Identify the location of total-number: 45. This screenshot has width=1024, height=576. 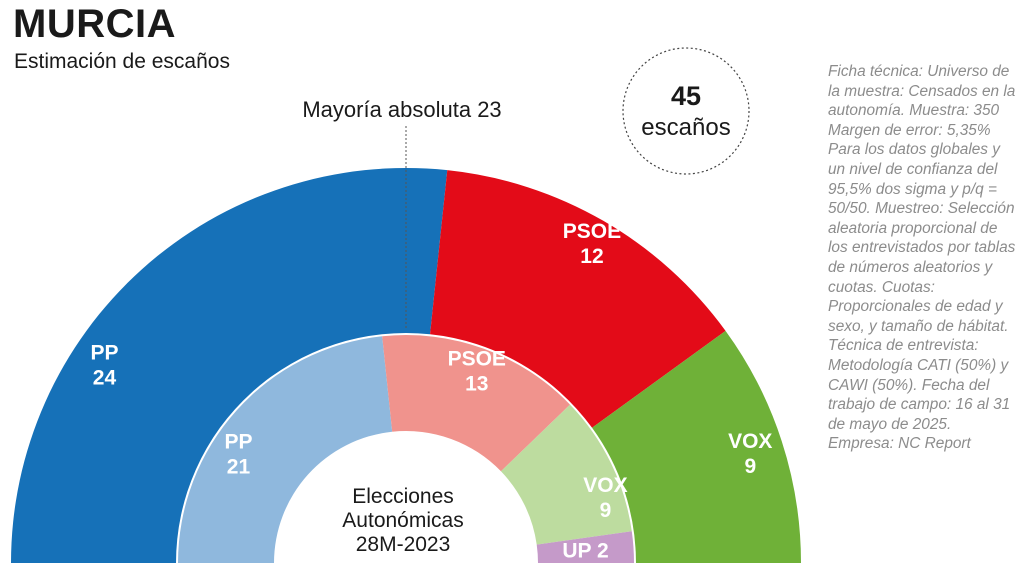
(686, 96).